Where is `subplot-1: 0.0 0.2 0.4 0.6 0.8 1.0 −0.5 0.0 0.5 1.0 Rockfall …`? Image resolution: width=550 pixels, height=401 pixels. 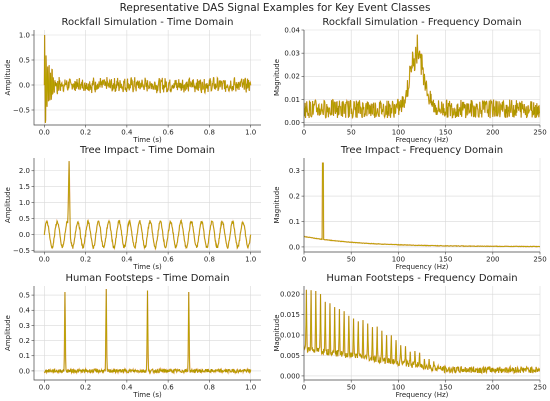 subplot-1: 0.0 0.2 0.4 0.6 0.8 1.0 −0.5 0.0 0.5 1.0 Rockfall … is located at coordinates (132, 80).